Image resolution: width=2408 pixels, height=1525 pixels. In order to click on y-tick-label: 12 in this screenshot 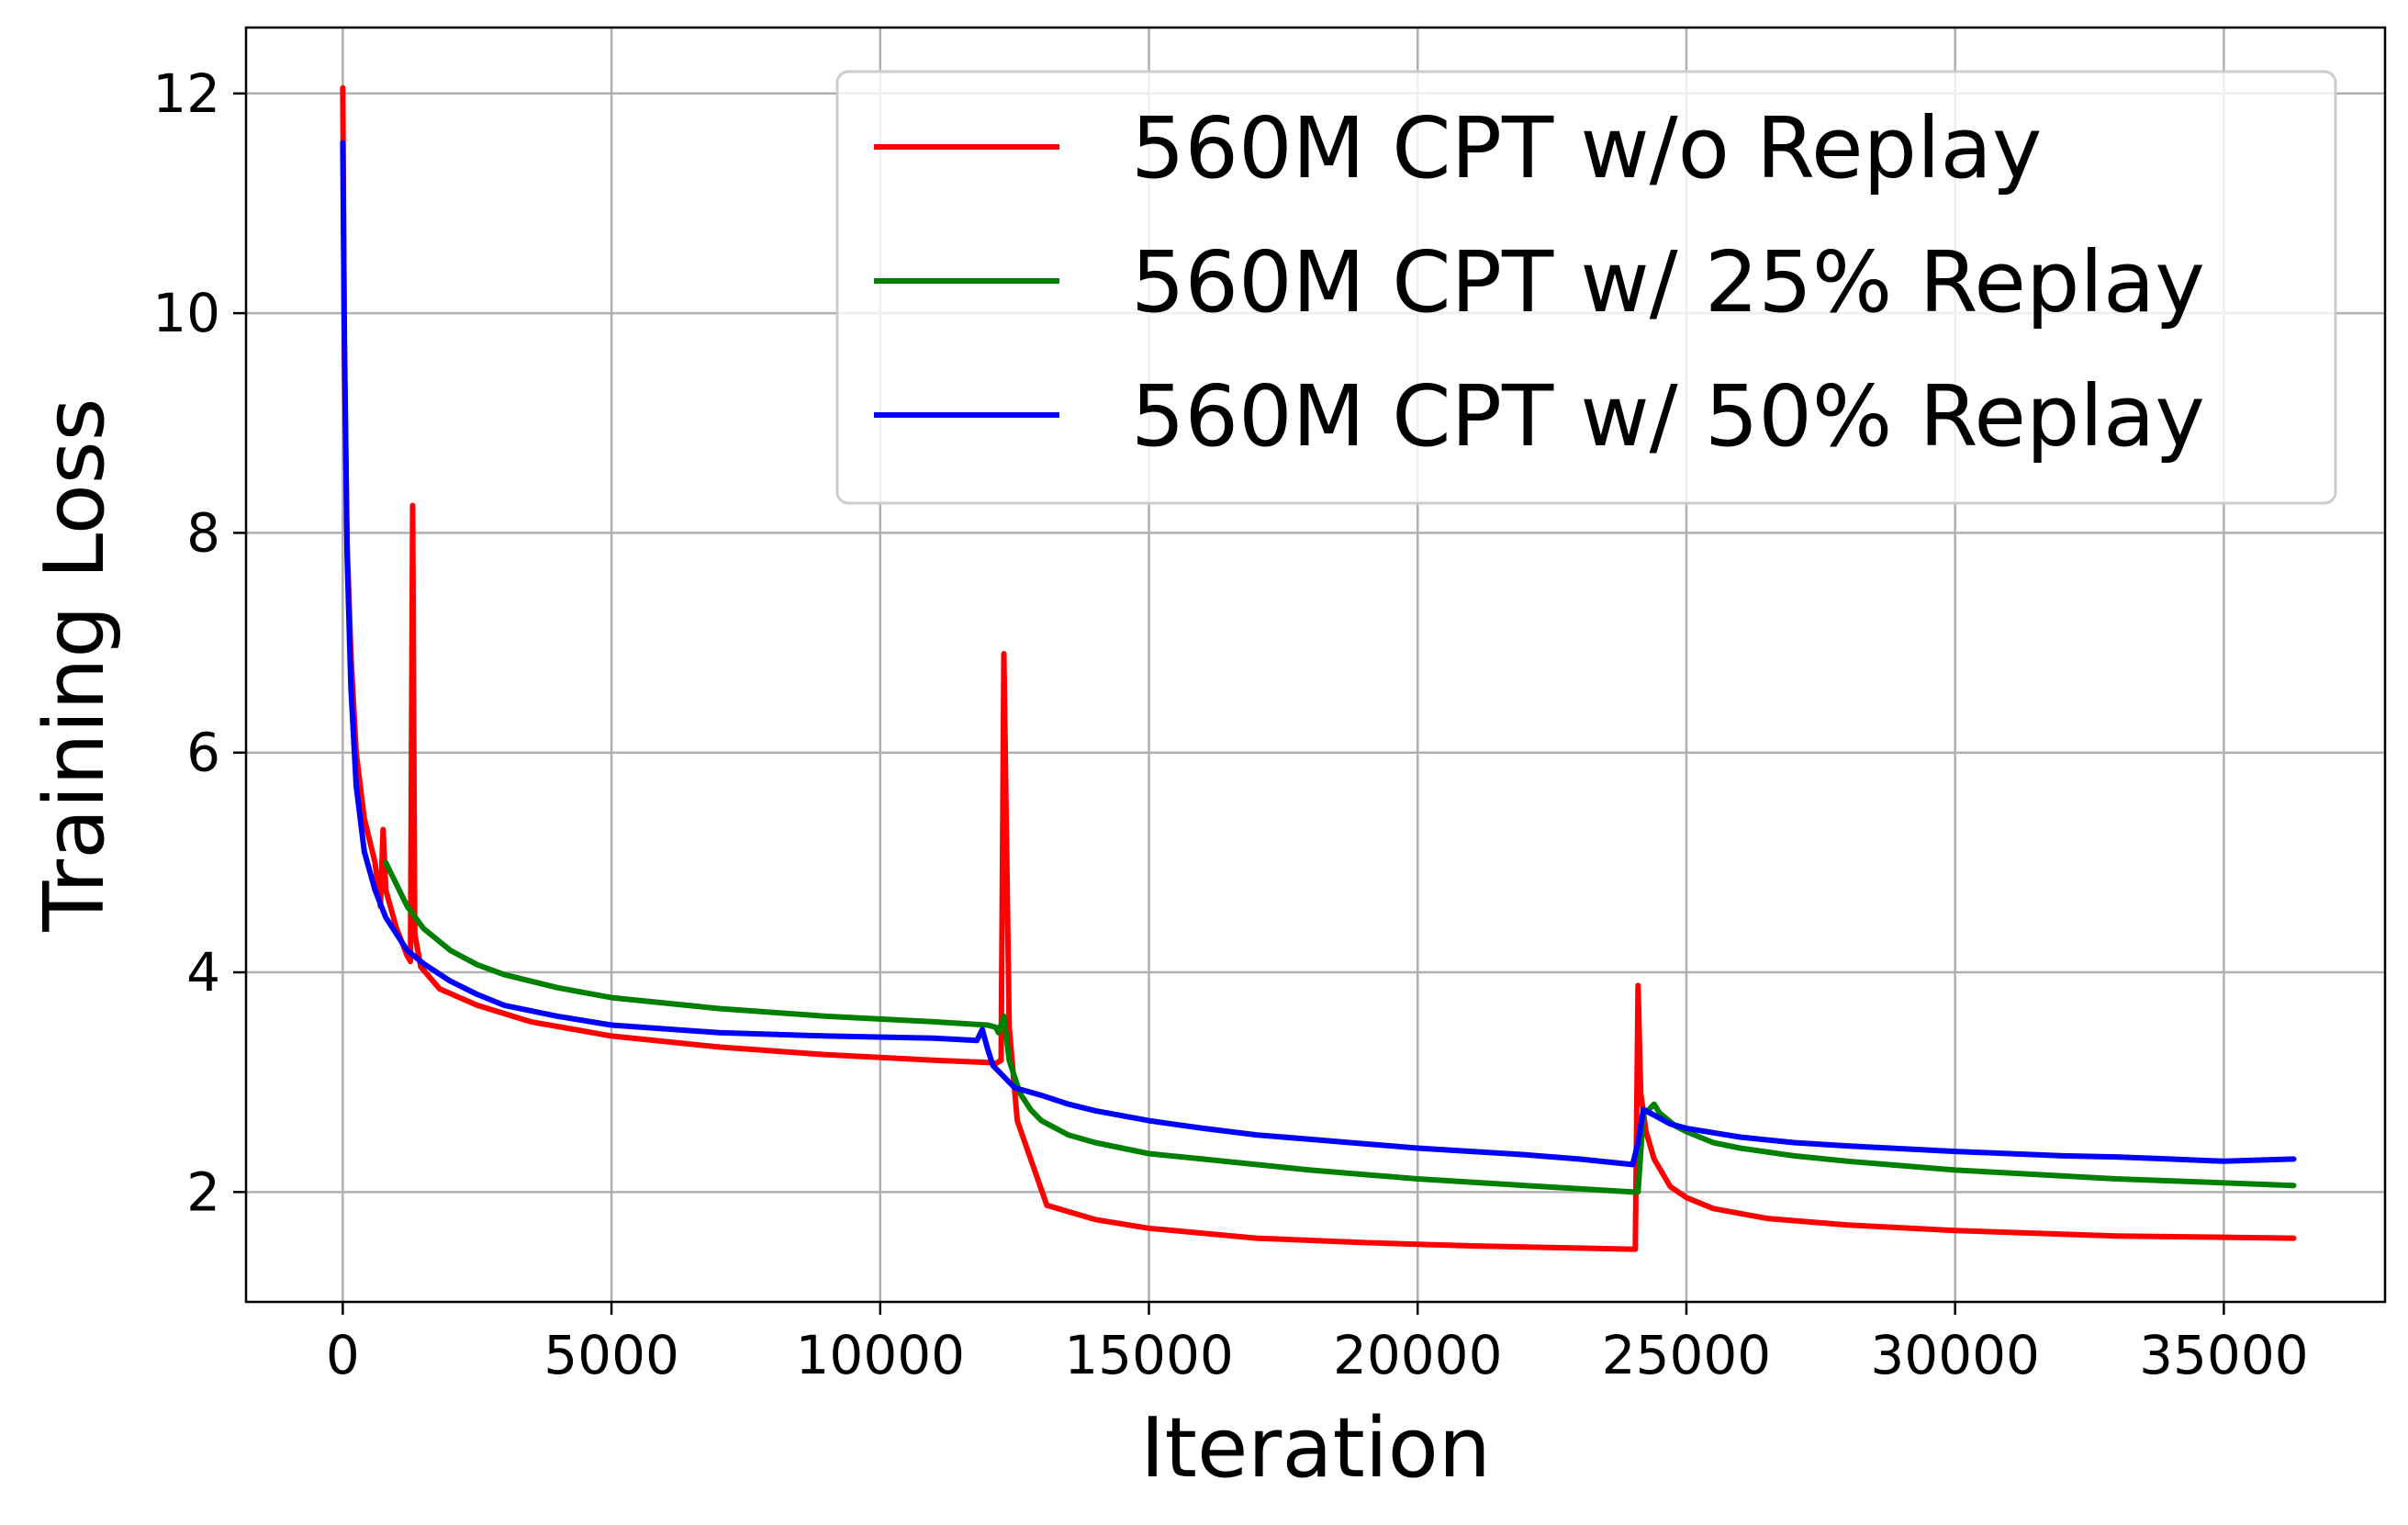, I will do `click(186, 93)`.